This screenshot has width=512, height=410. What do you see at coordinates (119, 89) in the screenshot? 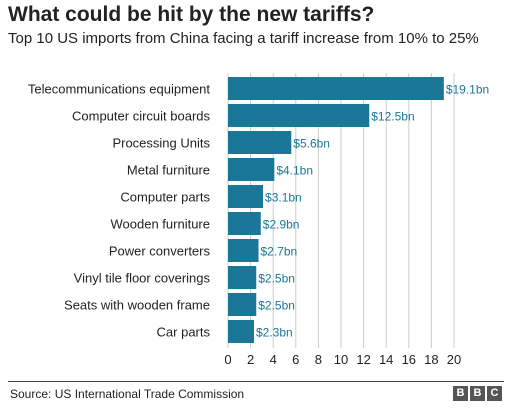
I see `category-label: Telecommunications equipment` at bounding box center [119, 89].